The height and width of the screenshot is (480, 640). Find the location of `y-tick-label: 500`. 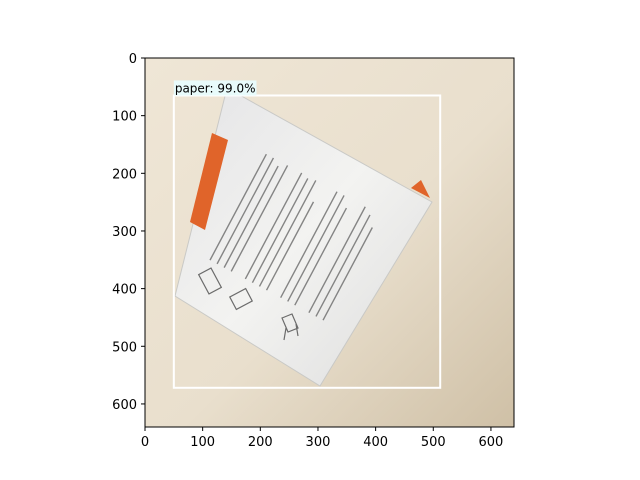

y-tick-label: 500 is located at coordinates (124, 347).